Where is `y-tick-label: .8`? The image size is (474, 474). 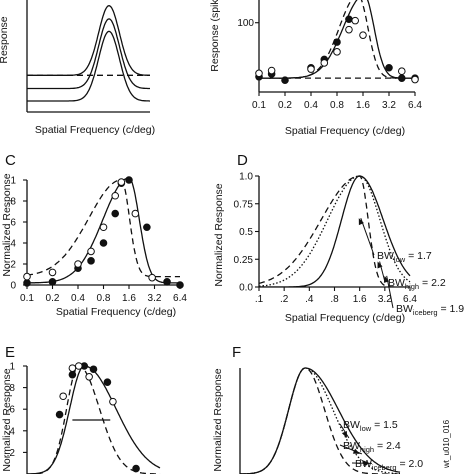 y-tick-label: .8 is located at coordinates (12, 202).